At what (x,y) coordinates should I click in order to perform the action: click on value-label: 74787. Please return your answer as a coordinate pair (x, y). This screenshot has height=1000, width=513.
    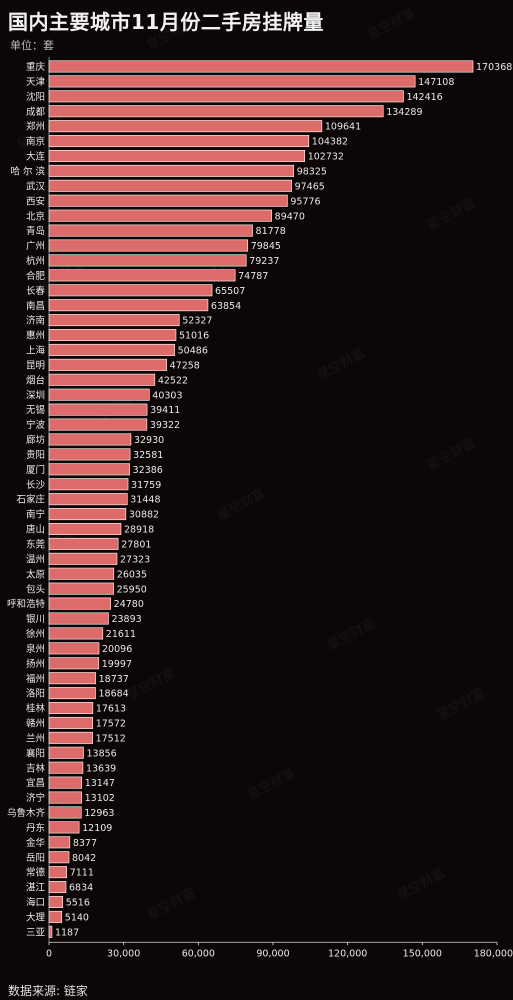
    Looking at the image, I should click on (253, 276).